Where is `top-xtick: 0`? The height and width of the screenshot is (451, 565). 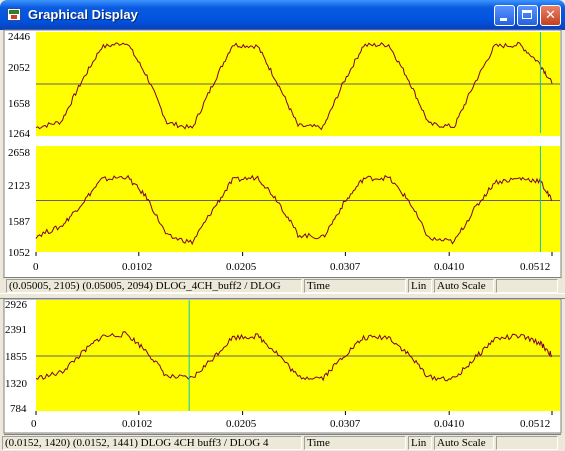 top-xtick: 0 is located at coordinates (36, 267).